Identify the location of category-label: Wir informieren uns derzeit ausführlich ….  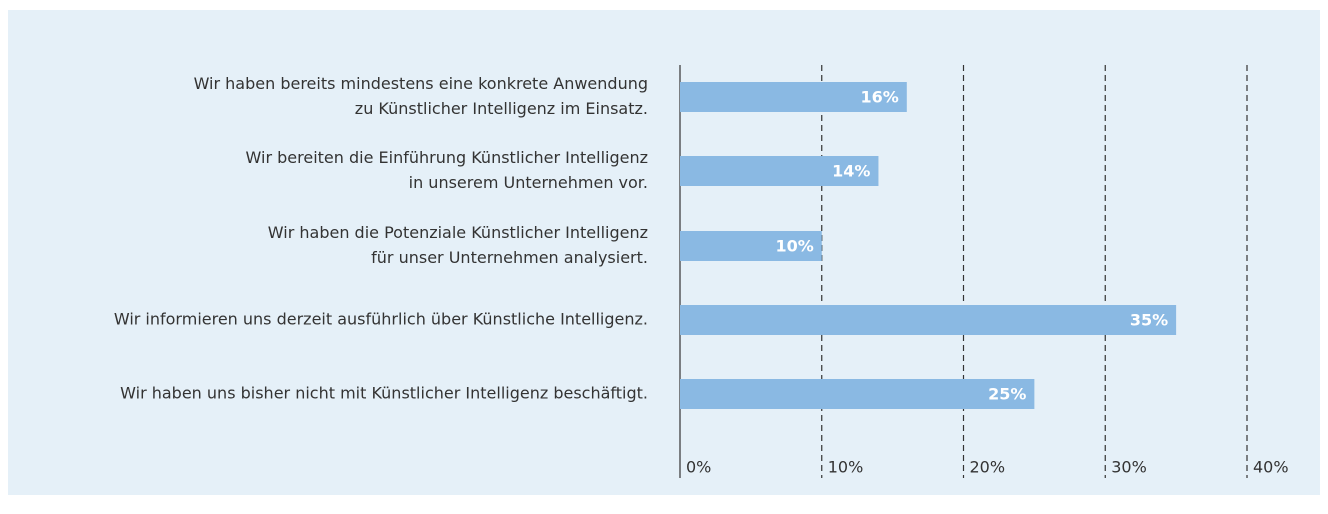
(381, 319).